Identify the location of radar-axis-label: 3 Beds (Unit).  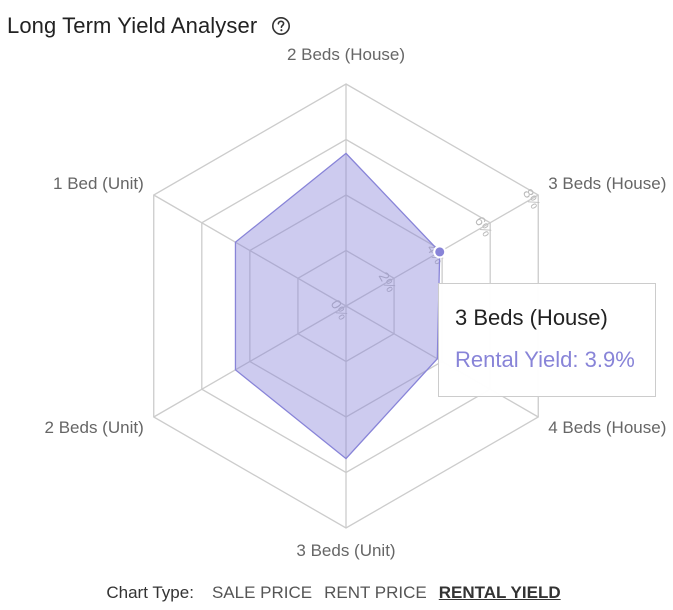
(345, 550).